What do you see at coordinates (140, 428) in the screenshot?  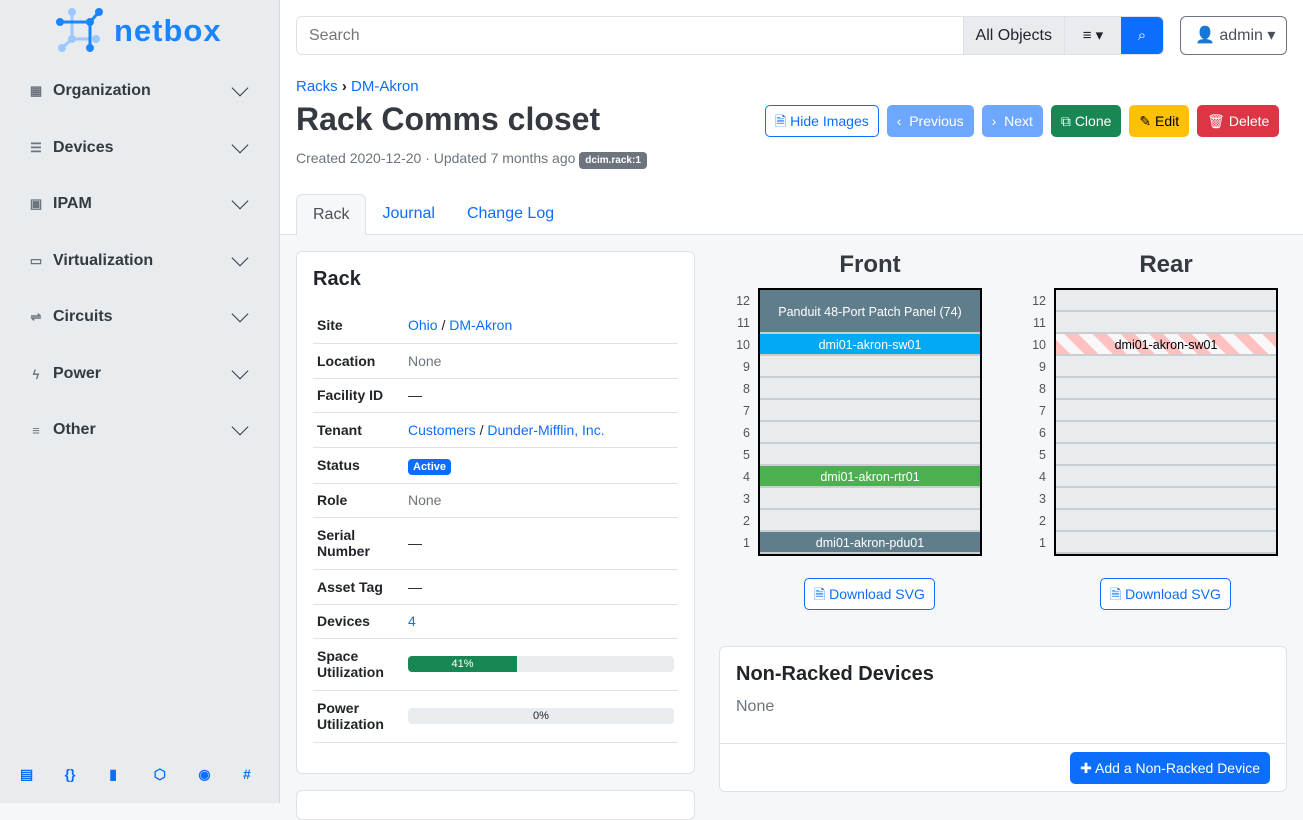 I see `sidebar-item-other: ≡ Other` at bounding box center [140, 428].